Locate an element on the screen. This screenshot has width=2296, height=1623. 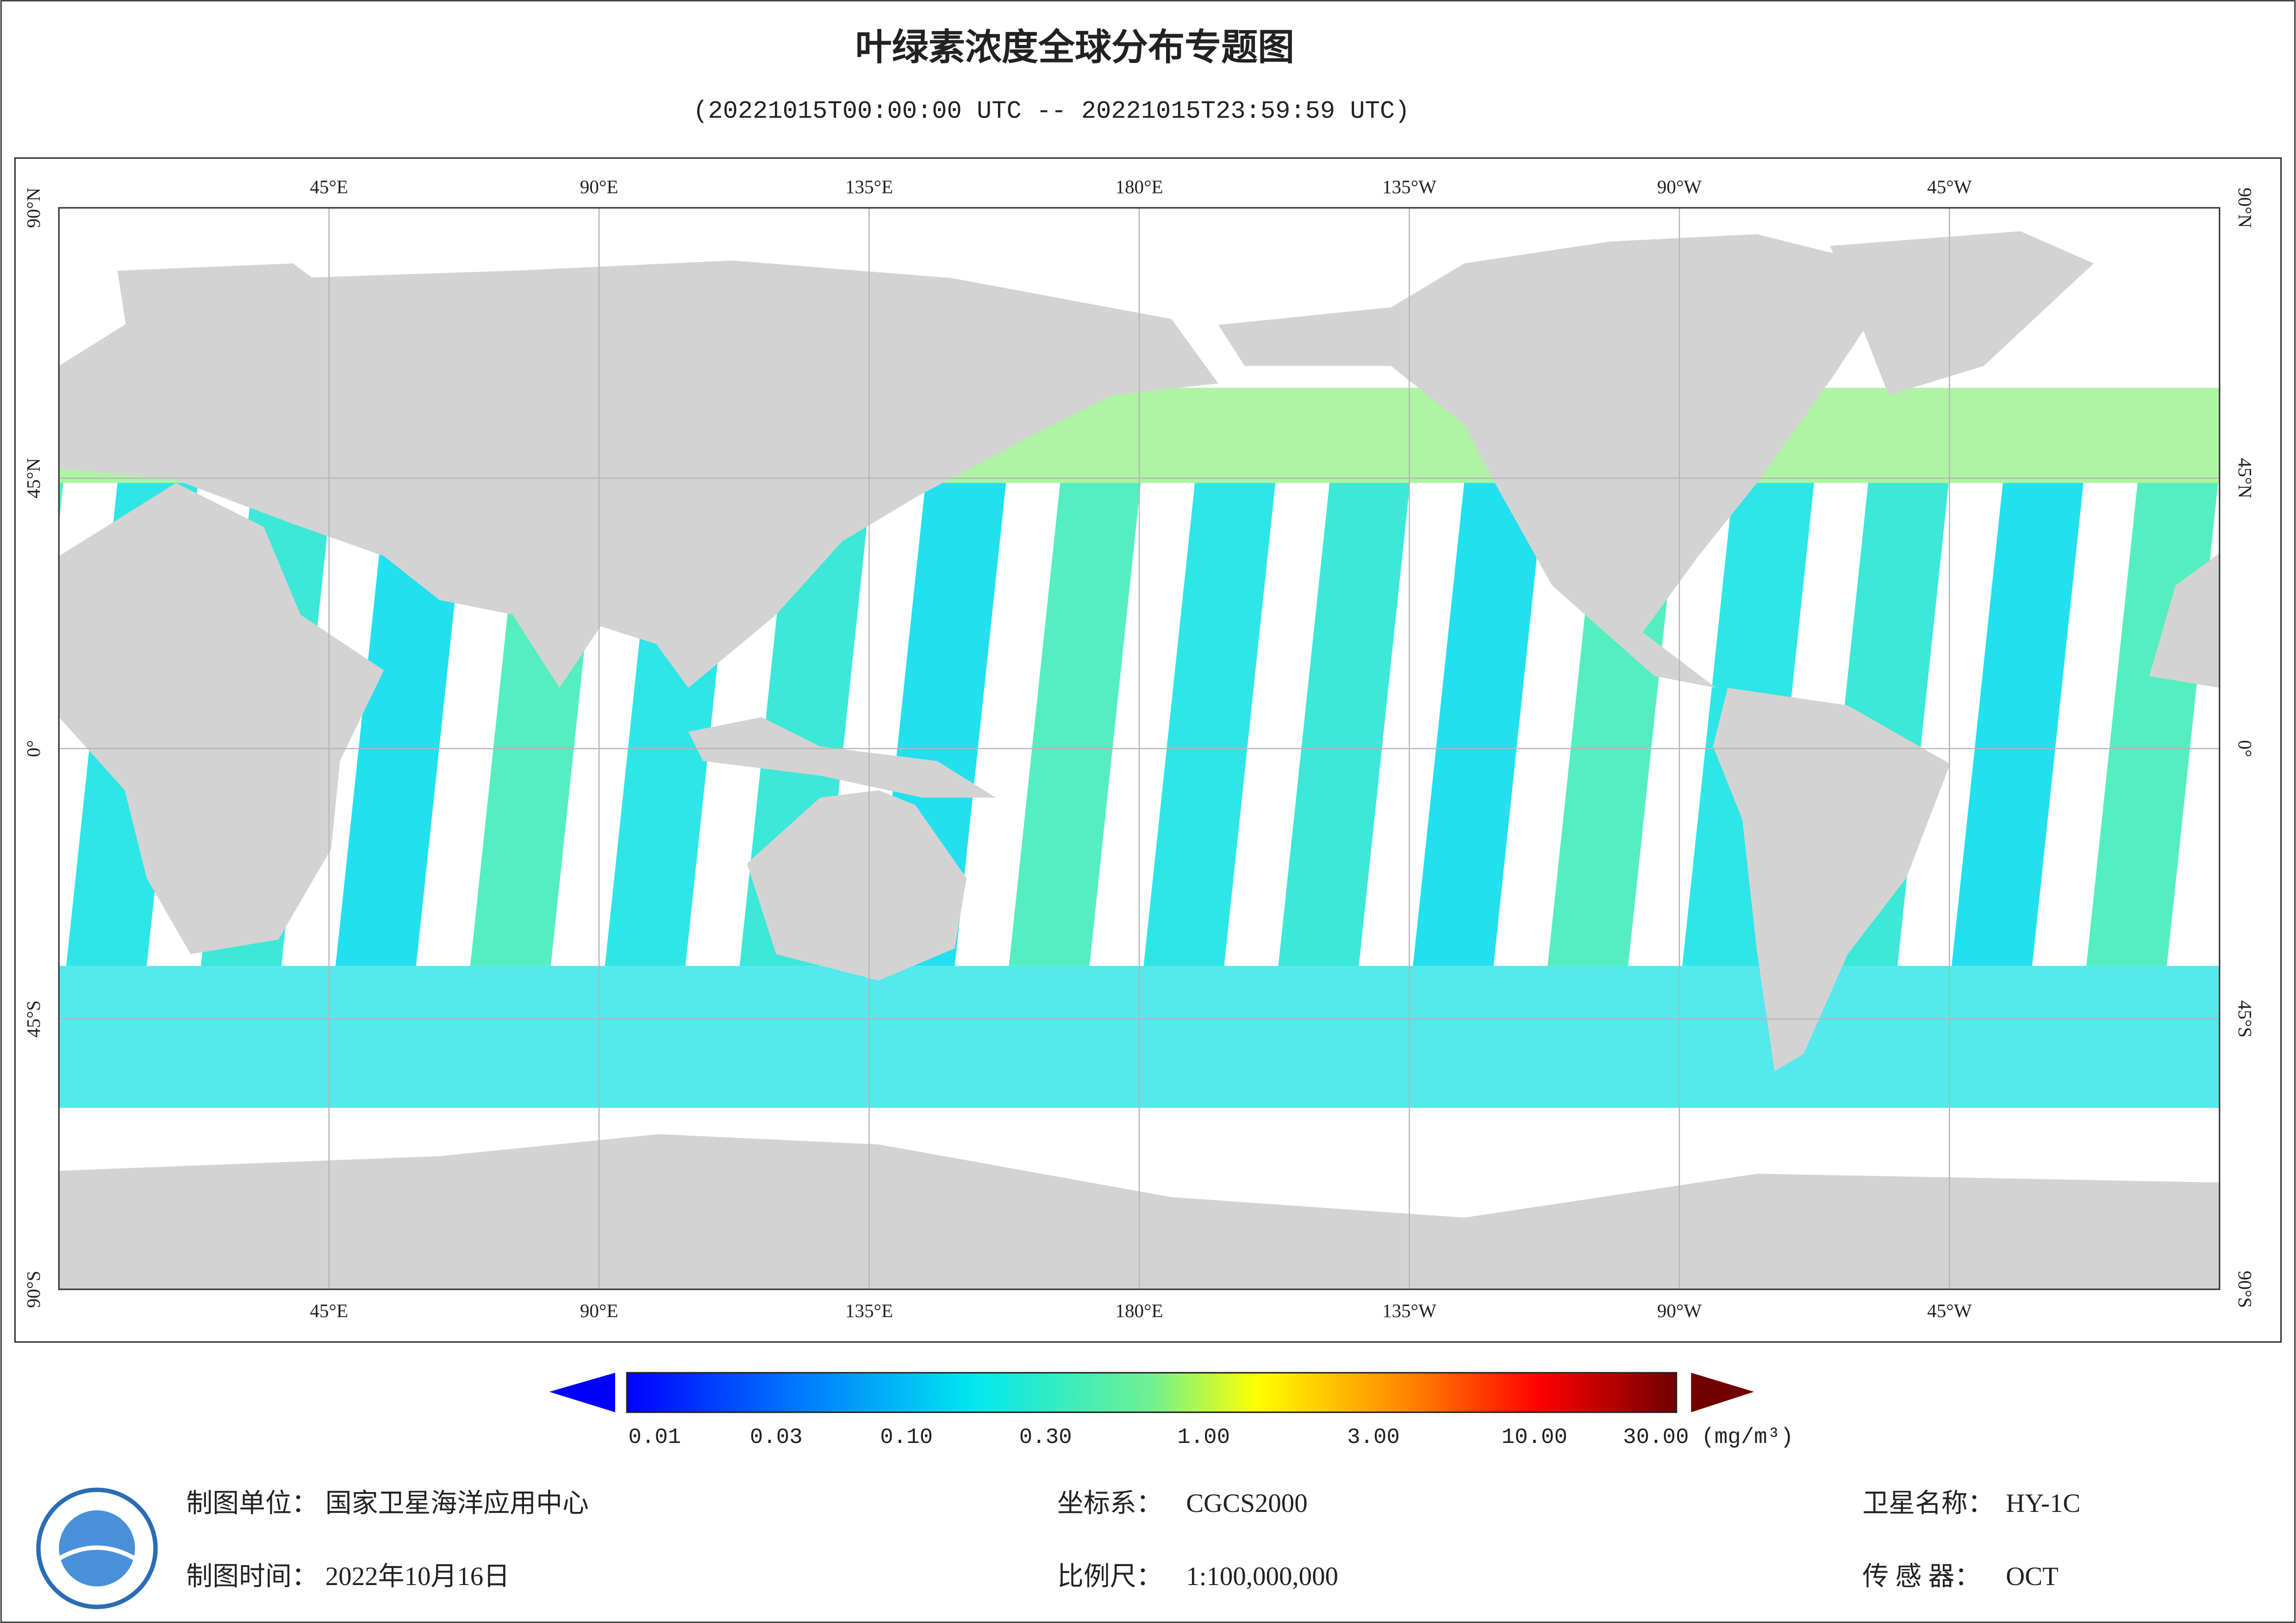
lon-label-bottom: 45°E is located at coordinates (329, 1310).